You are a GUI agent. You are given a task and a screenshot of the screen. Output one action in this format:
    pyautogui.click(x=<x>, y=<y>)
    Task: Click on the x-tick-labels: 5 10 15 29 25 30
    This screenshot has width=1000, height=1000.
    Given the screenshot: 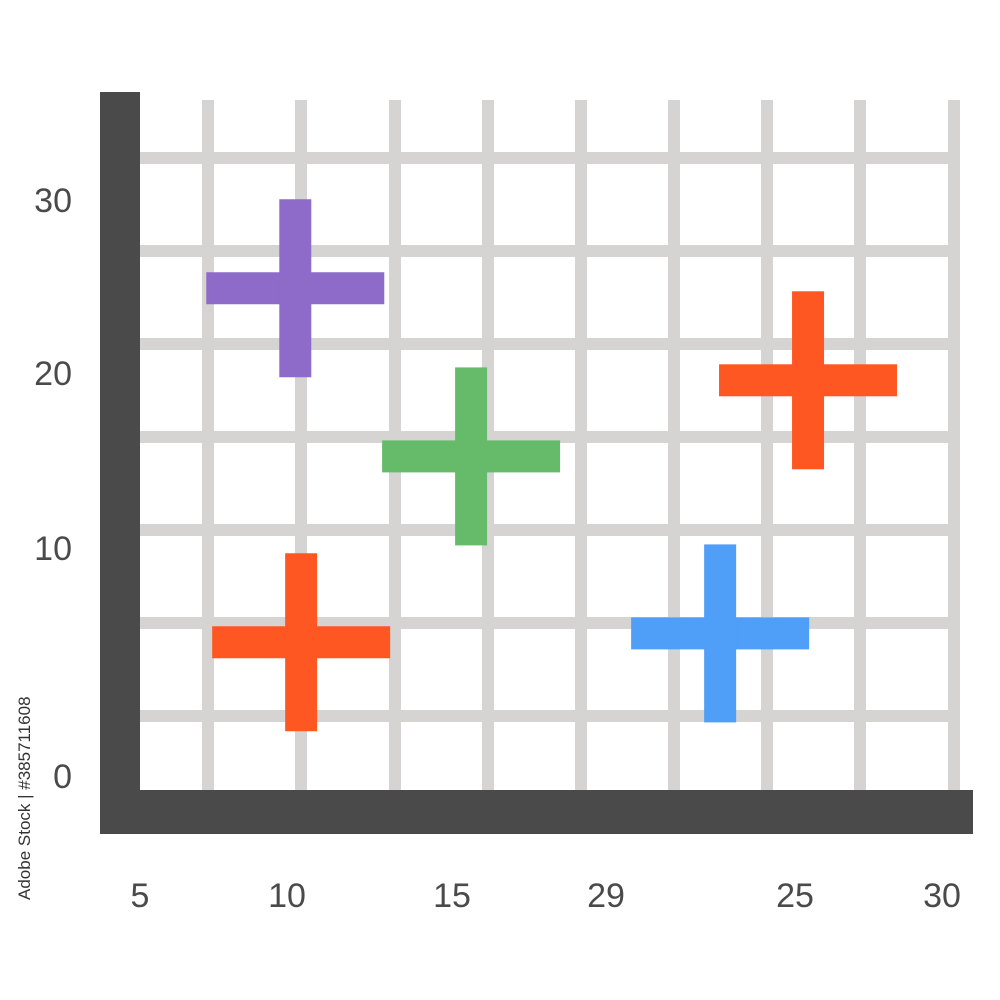 What is the action you would take?
    pyautogui.click(x=546, y=896)
    